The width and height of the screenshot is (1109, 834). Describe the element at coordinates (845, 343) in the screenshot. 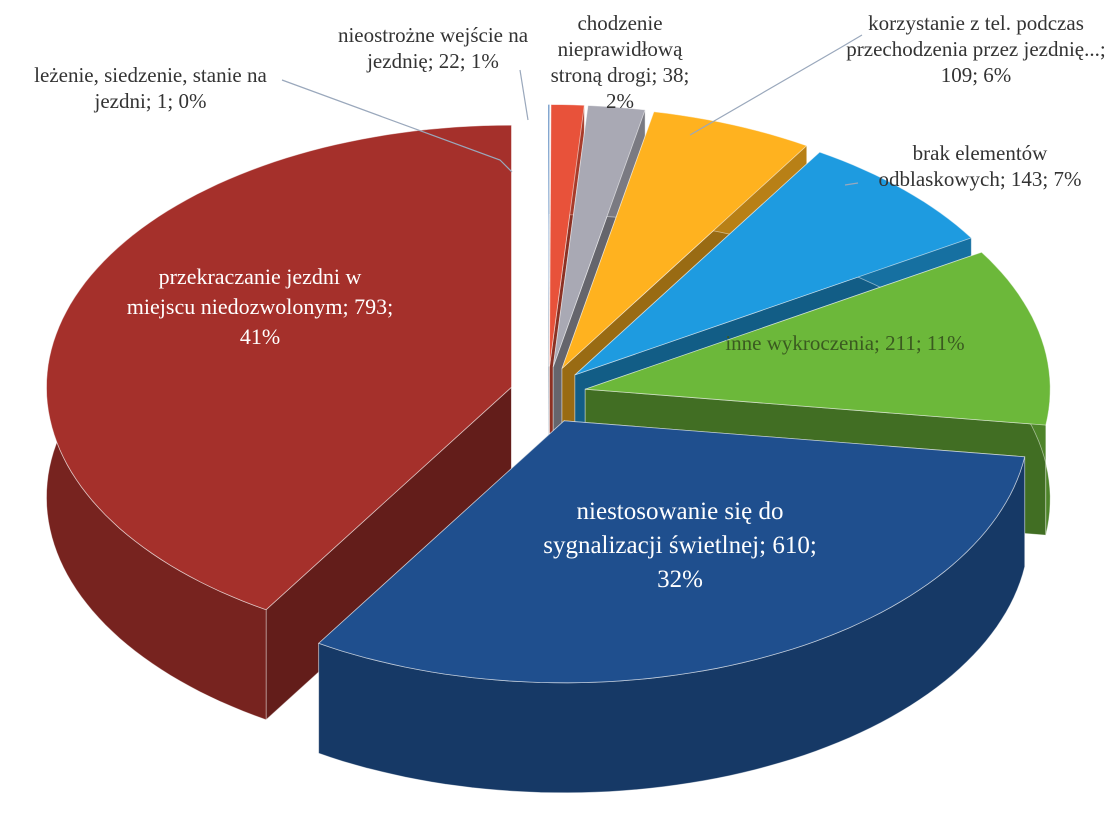

I see `slice-label: inne wykroczenia; 211; 11%` at that location.